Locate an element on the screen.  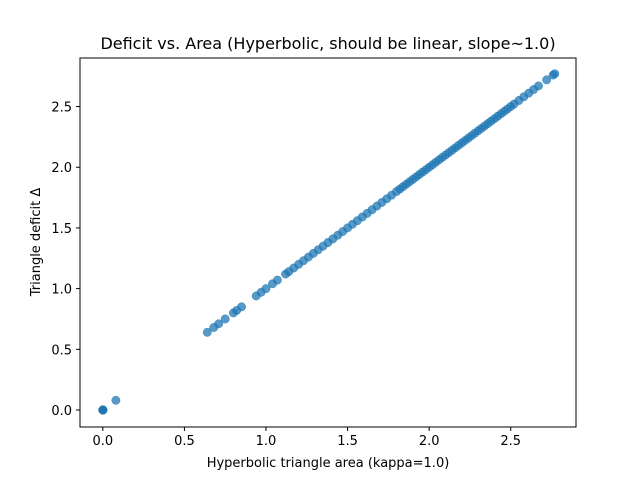
x-tick-label: 1.0 is located at coordinates (266, 441).